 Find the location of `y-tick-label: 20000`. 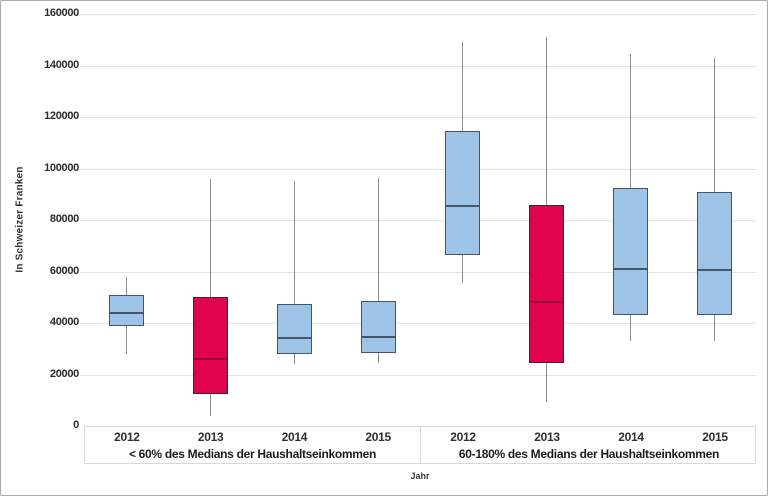

y-tick-label: 20000 is located at coordinates (64, 373).